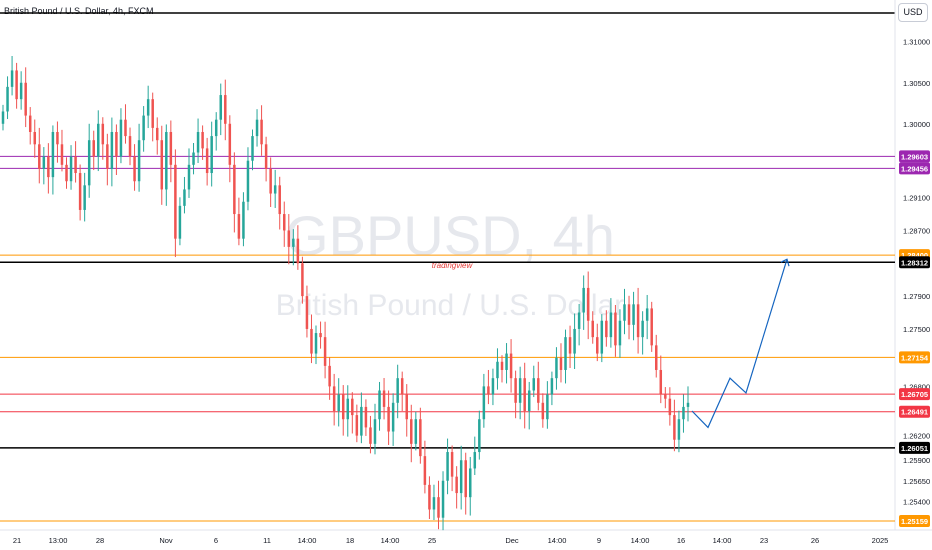 This screenshot has width=932, height=550. Describe the element at coordinates (764, 540) in the screenshot. I see `time-tick-16: 23` at that location.